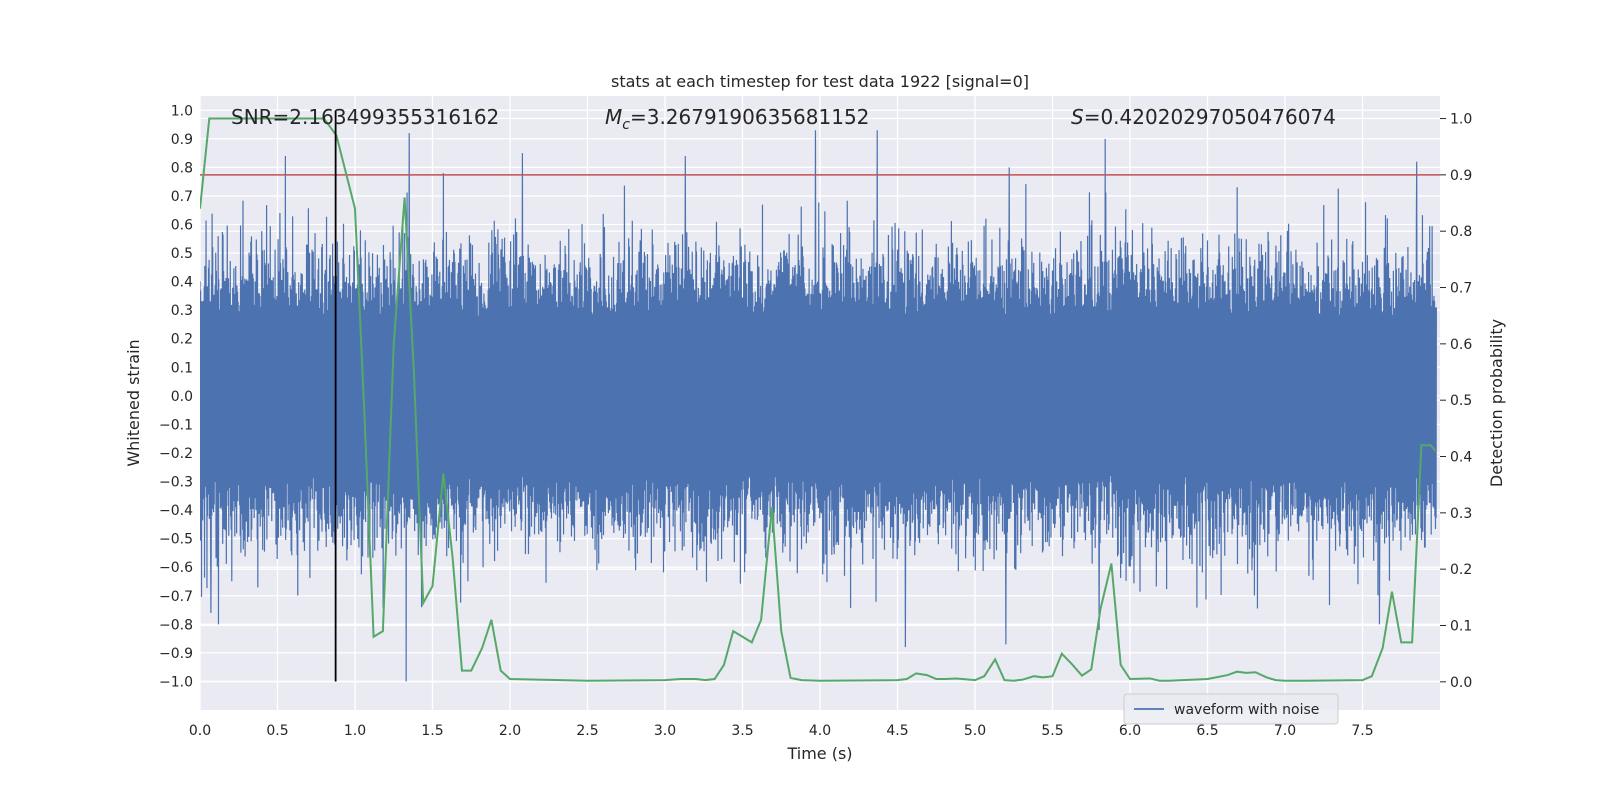 The image size is (1600, 800). I want to click on left-y-axis-label: Whitened strain, so click(133, 402).